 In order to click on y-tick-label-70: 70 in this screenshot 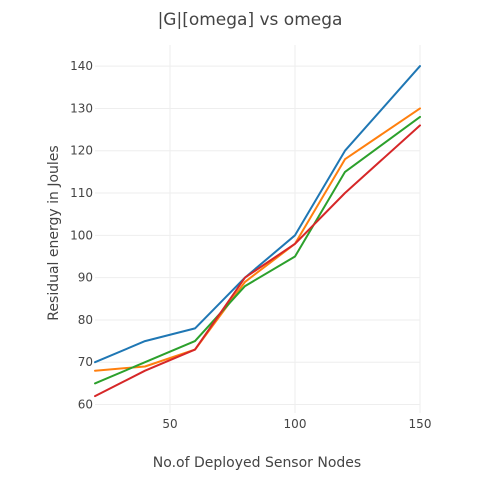, I will do `click(85, 362)`.